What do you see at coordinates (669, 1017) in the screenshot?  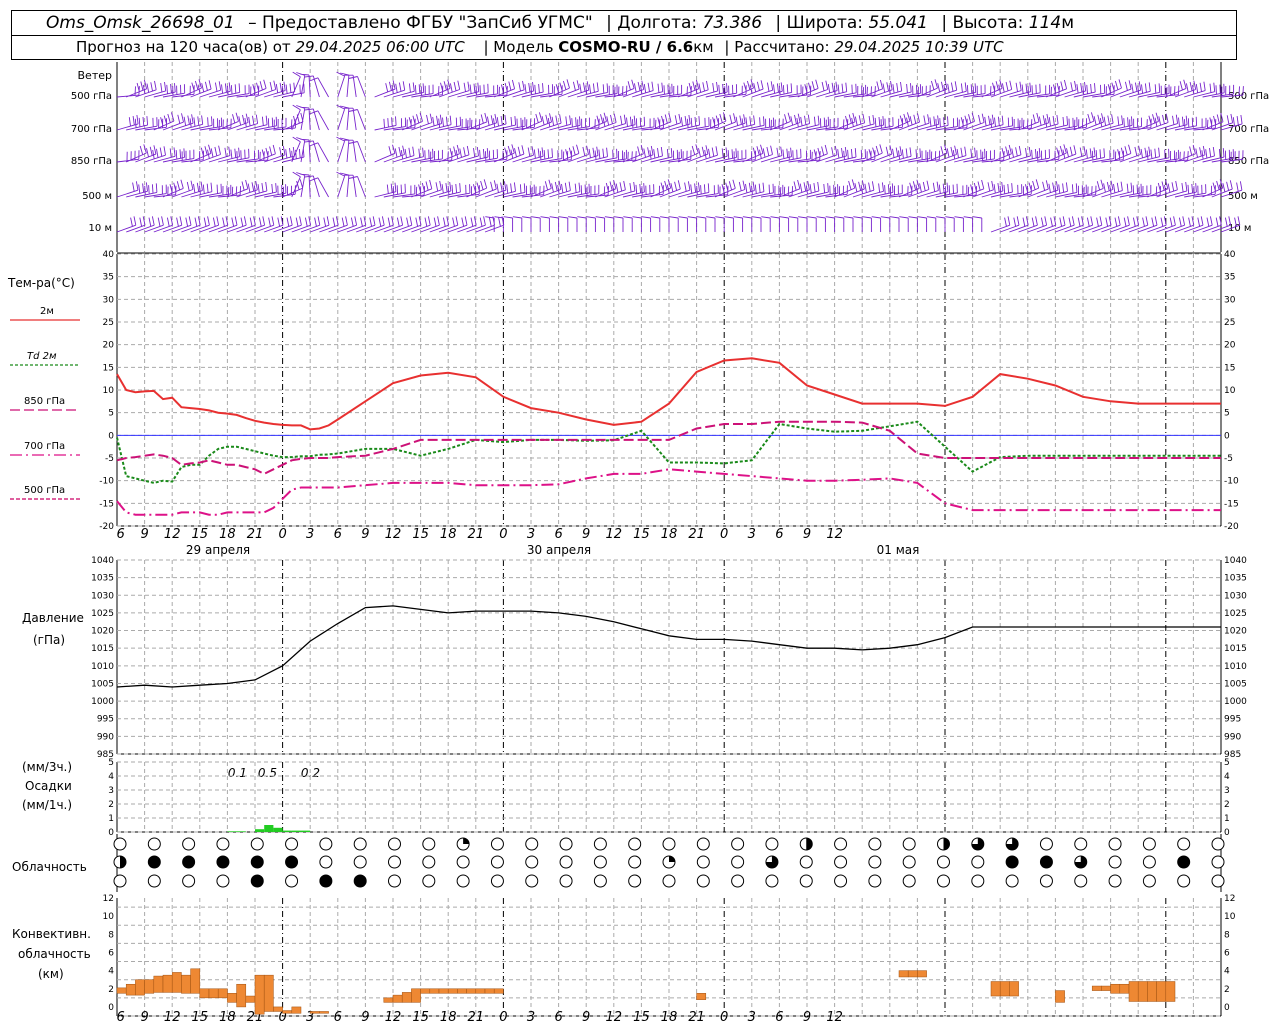 I see `conv-xtick: 18` at bounding box center [669, 1017].